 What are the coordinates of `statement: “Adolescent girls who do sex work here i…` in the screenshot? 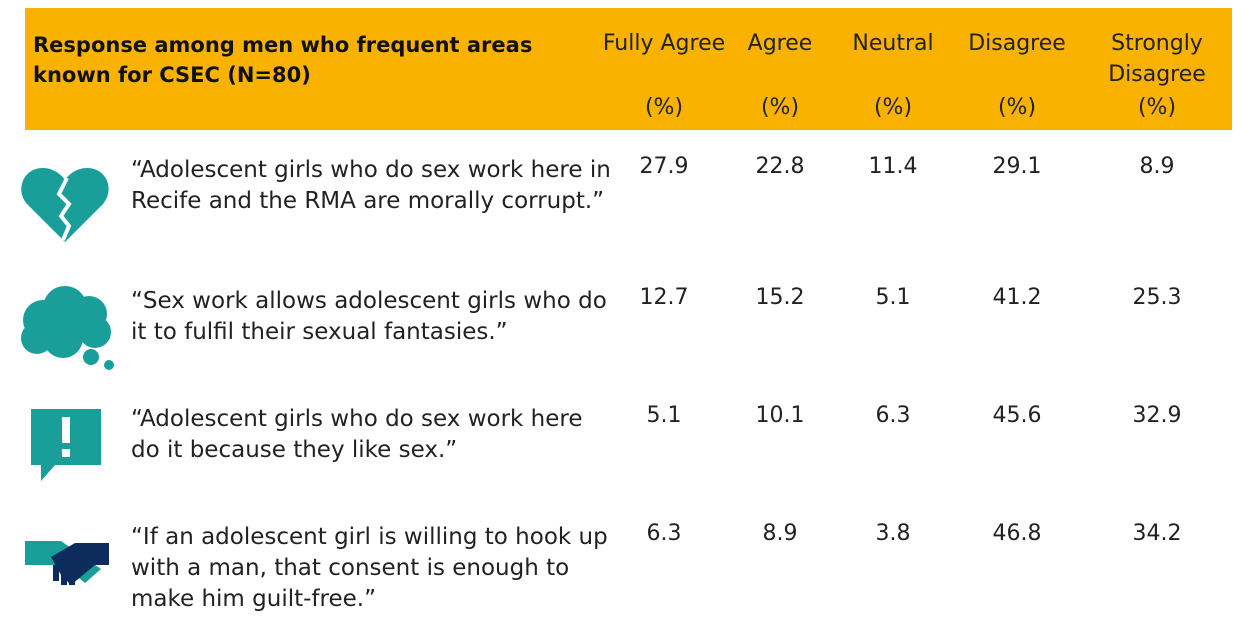 It's located at (371, 185).